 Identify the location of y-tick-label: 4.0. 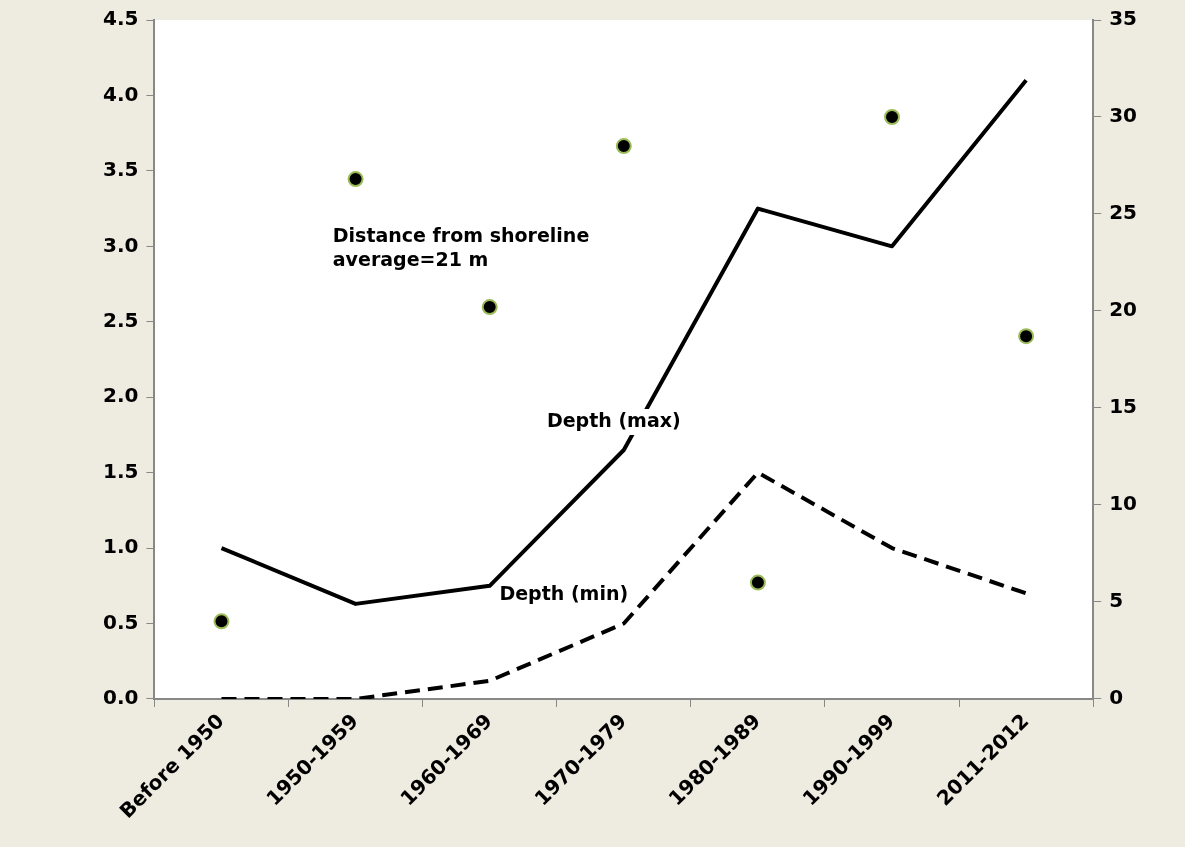
(120, 93).